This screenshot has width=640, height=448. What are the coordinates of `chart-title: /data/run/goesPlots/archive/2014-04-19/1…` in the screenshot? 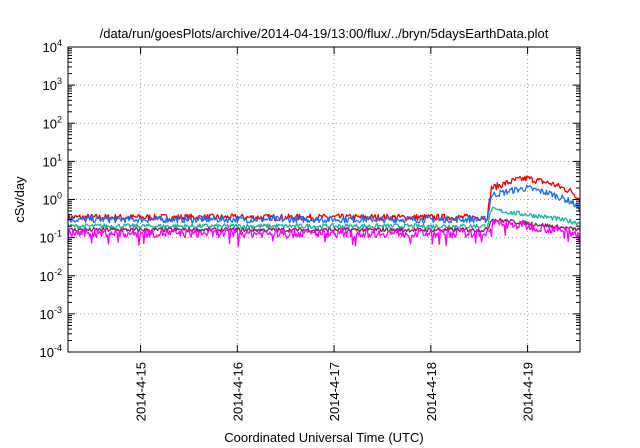 It's located at (324, 33).